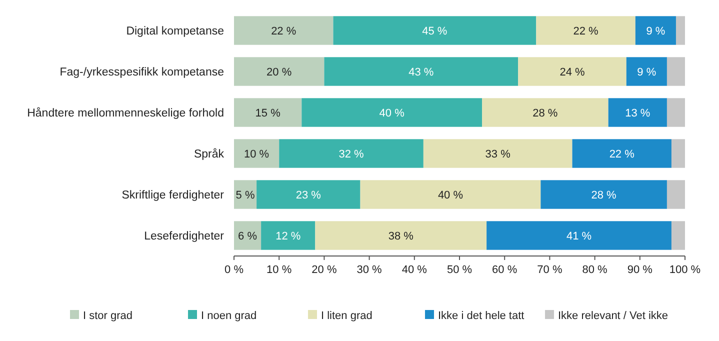 This screenshot has width=719, height=341. I want to click on data-label: 13 %, so click(637, 114).